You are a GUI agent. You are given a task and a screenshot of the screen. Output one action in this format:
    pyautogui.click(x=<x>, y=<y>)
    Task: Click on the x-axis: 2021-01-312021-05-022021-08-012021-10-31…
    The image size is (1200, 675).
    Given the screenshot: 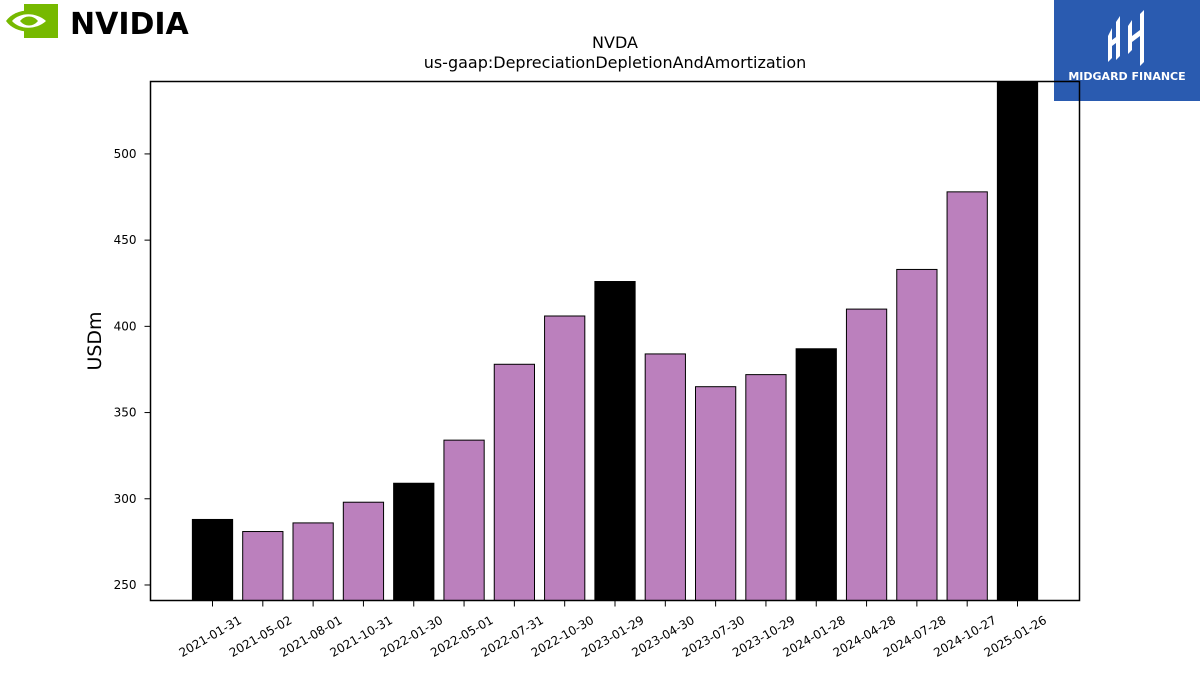 What is the action you would take?
    pyautogui.click(x=613, y=630)
    